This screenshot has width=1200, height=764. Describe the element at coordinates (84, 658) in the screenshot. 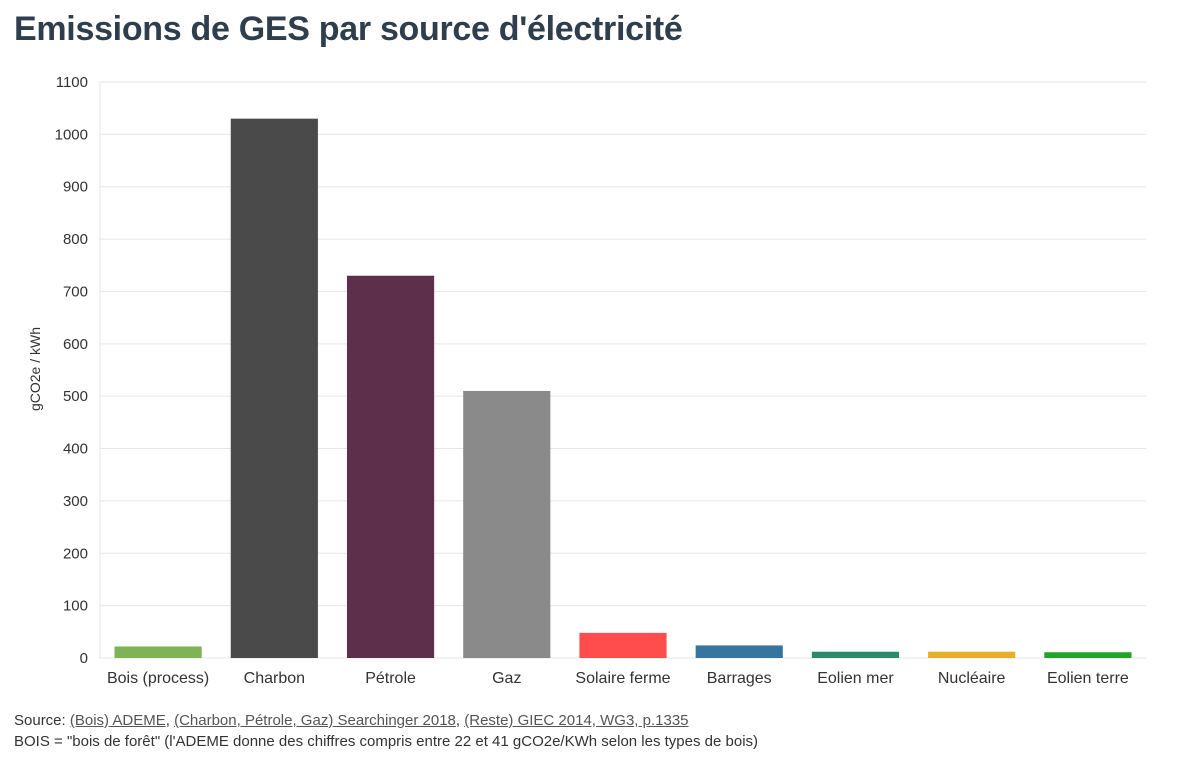

I see `y-tick-label: 0` at that location.